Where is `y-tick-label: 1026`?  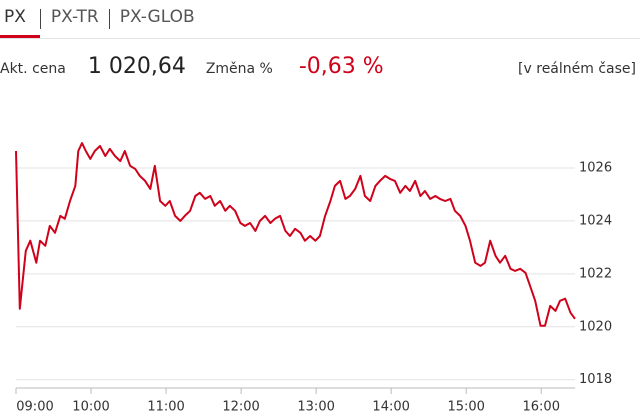 y-tick-label: 1026 is located at coordinates (595, 167).